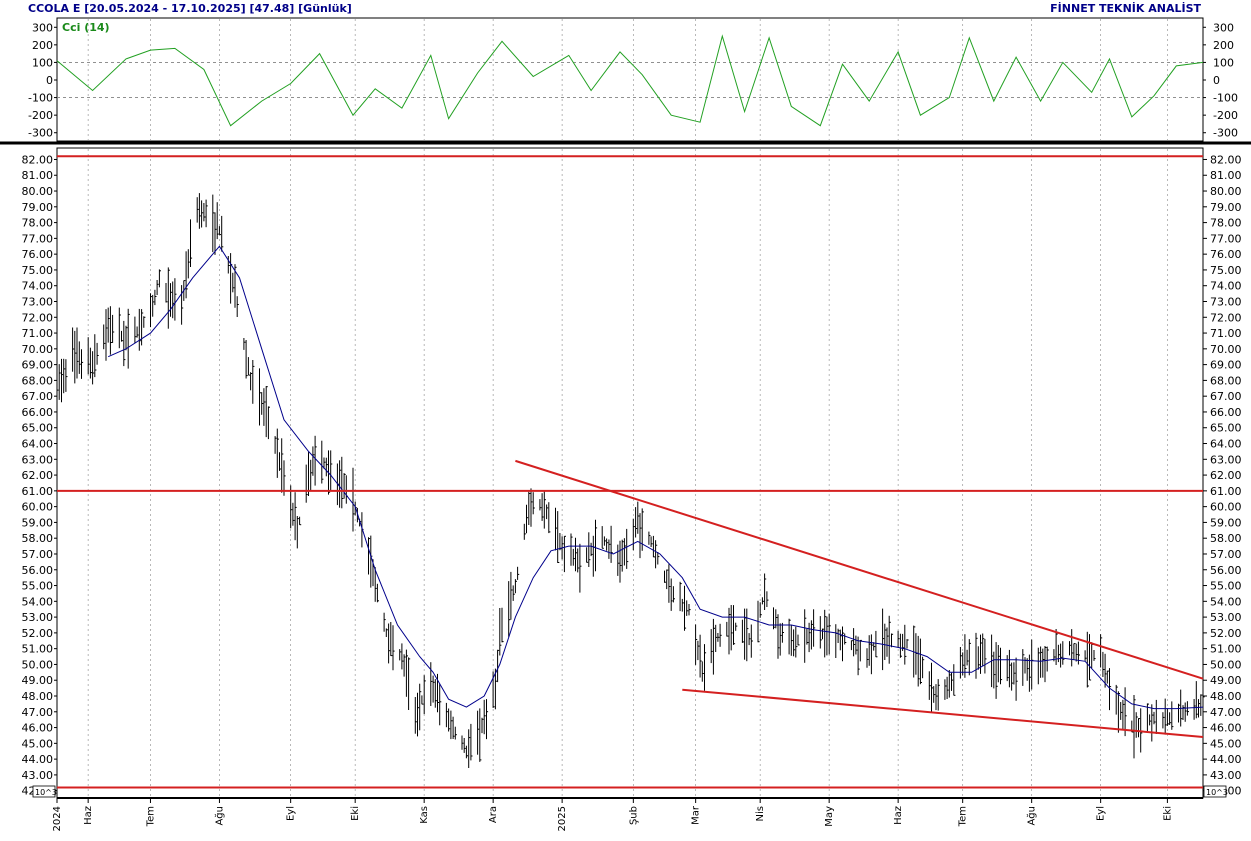 This screenshot has width=1251, height=841. Describe the element at coordinates (38, 428) in the screenshot. I see `price-y-tick-label-left: 65.00` at that location.